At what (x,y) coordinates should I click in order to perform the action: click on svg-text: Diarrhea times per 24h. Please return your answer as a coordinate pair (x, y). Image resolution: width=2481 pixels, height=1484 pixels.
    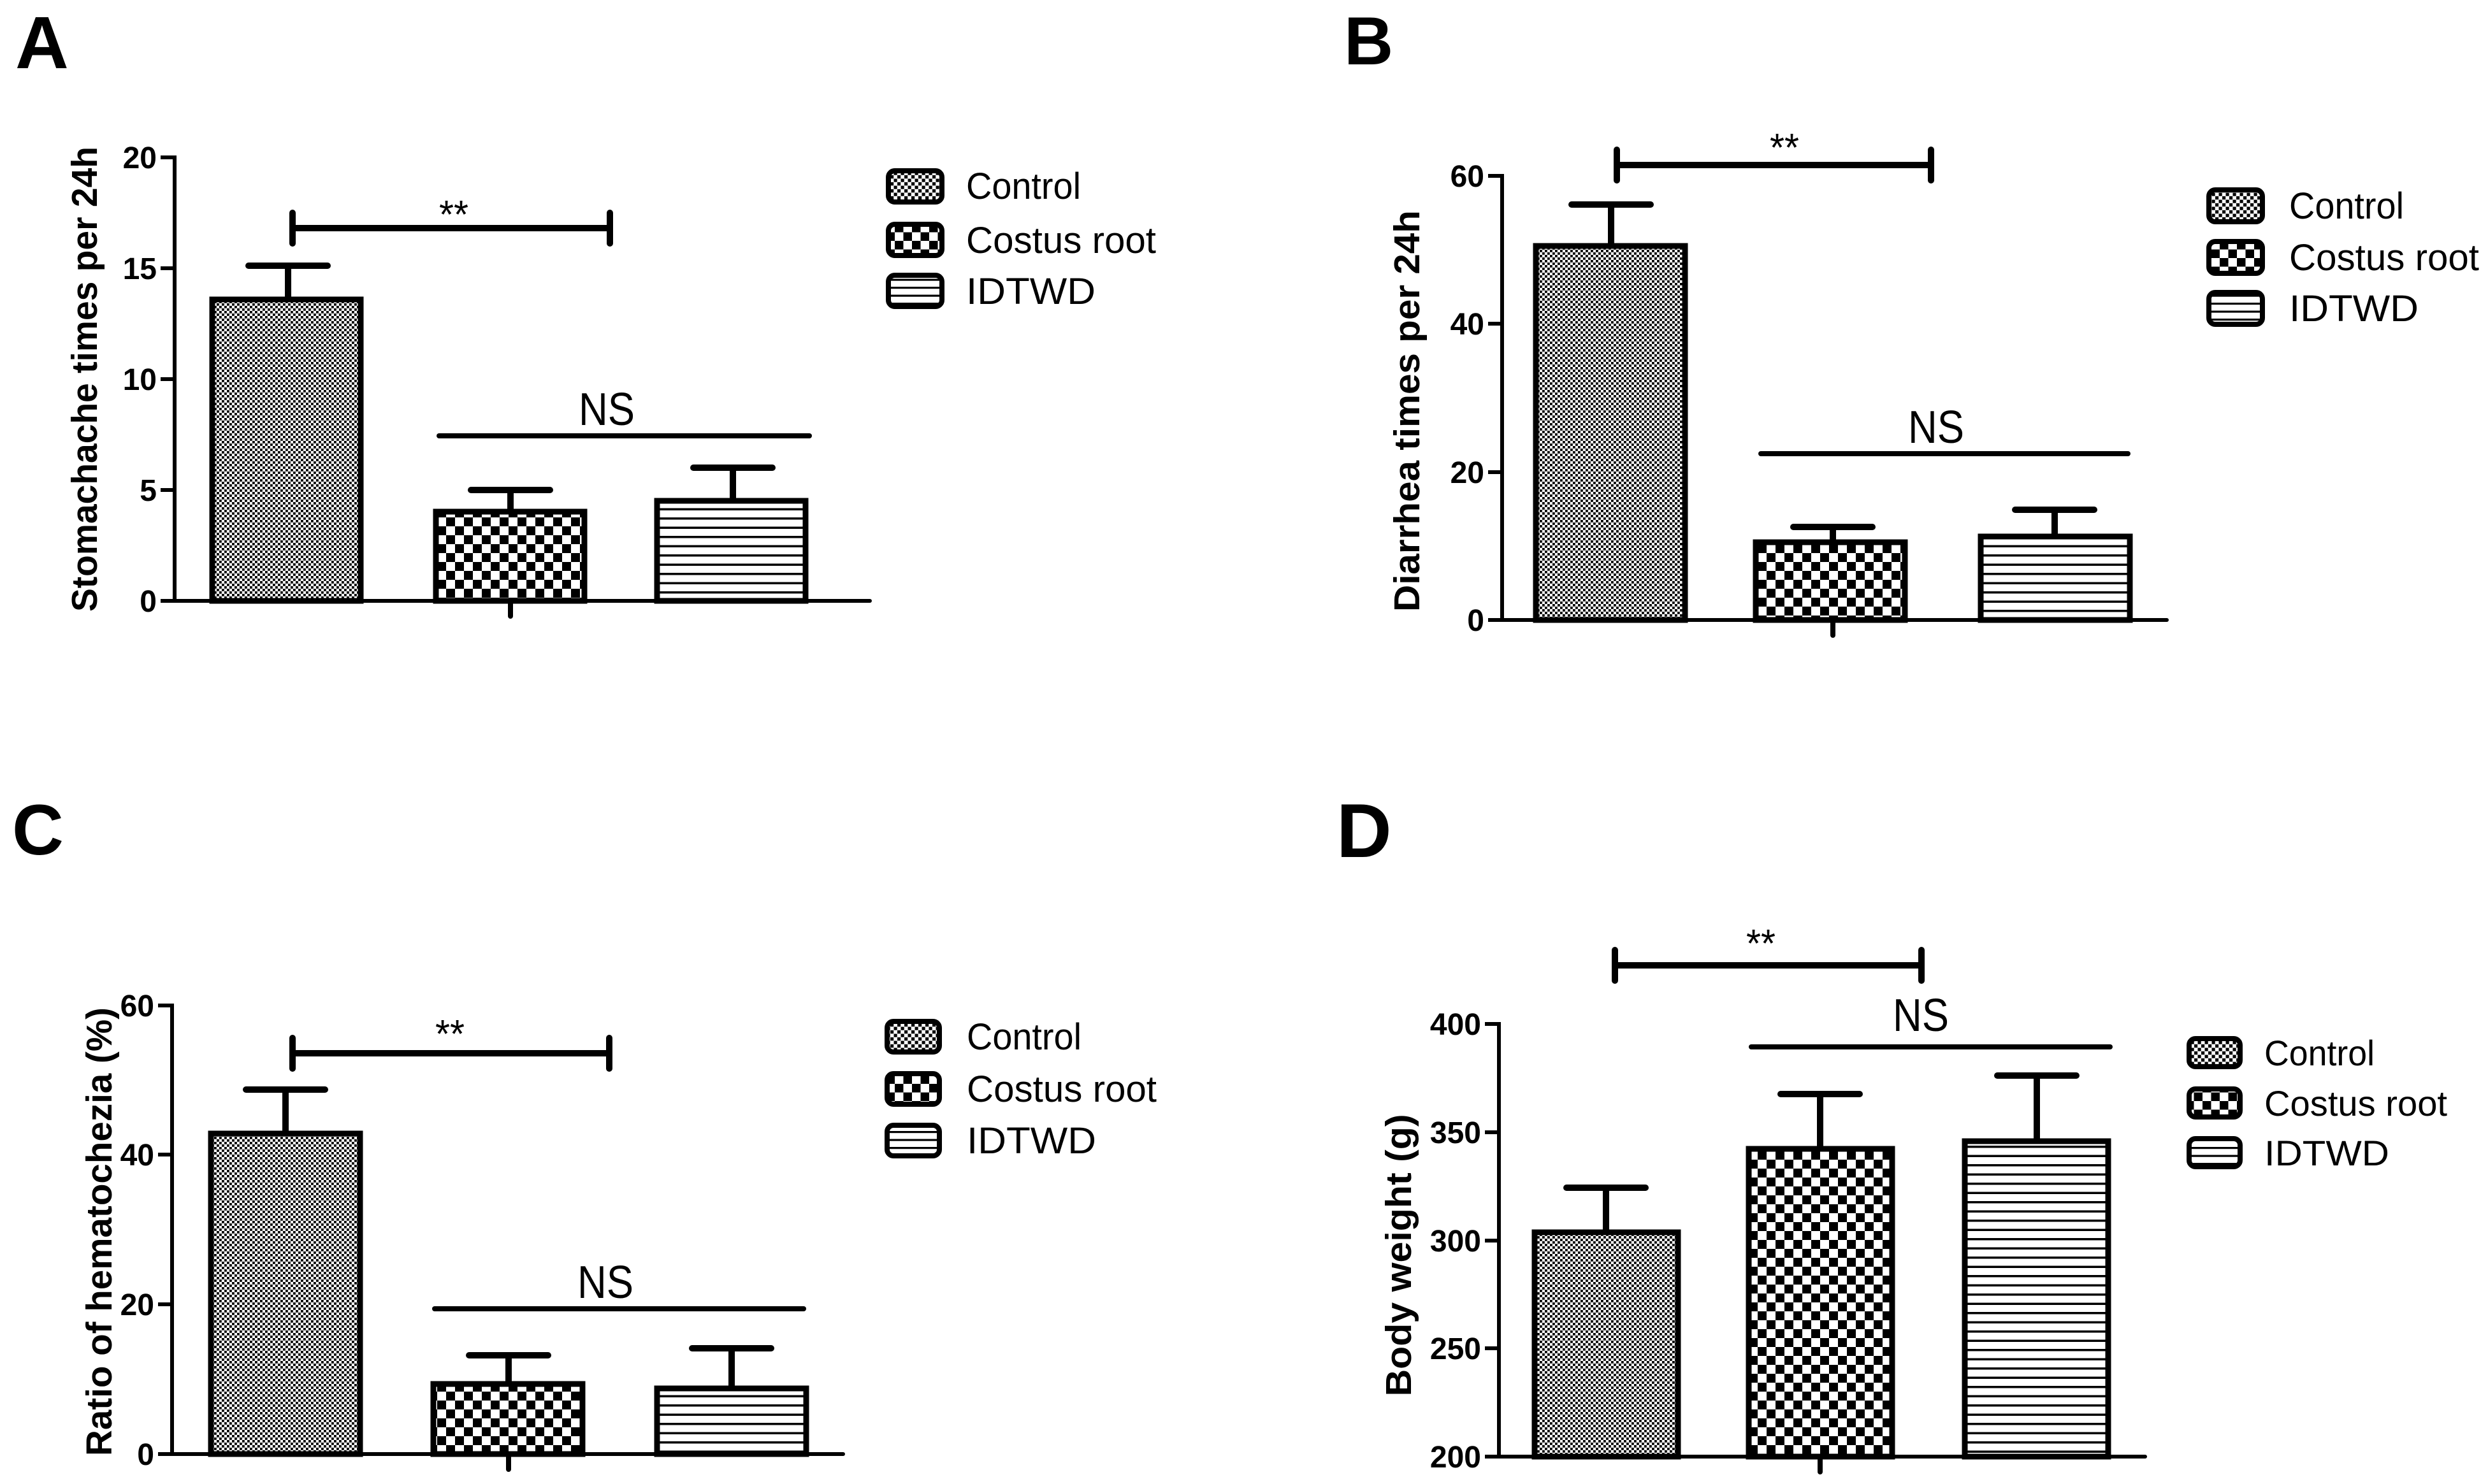
    Looking at the image, I should click on (1408, 411).